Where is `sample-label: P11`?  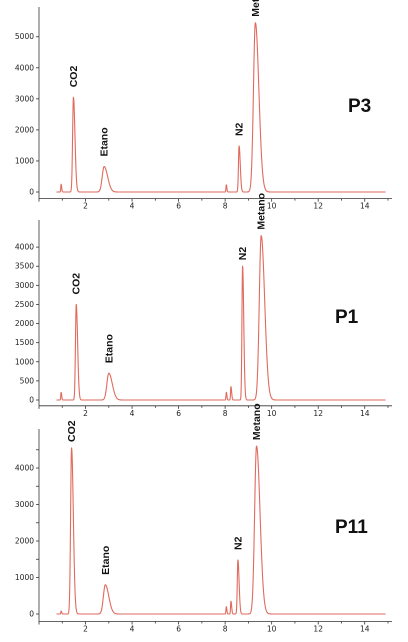
sample-label: P11 is located at coordinates (351, 527).